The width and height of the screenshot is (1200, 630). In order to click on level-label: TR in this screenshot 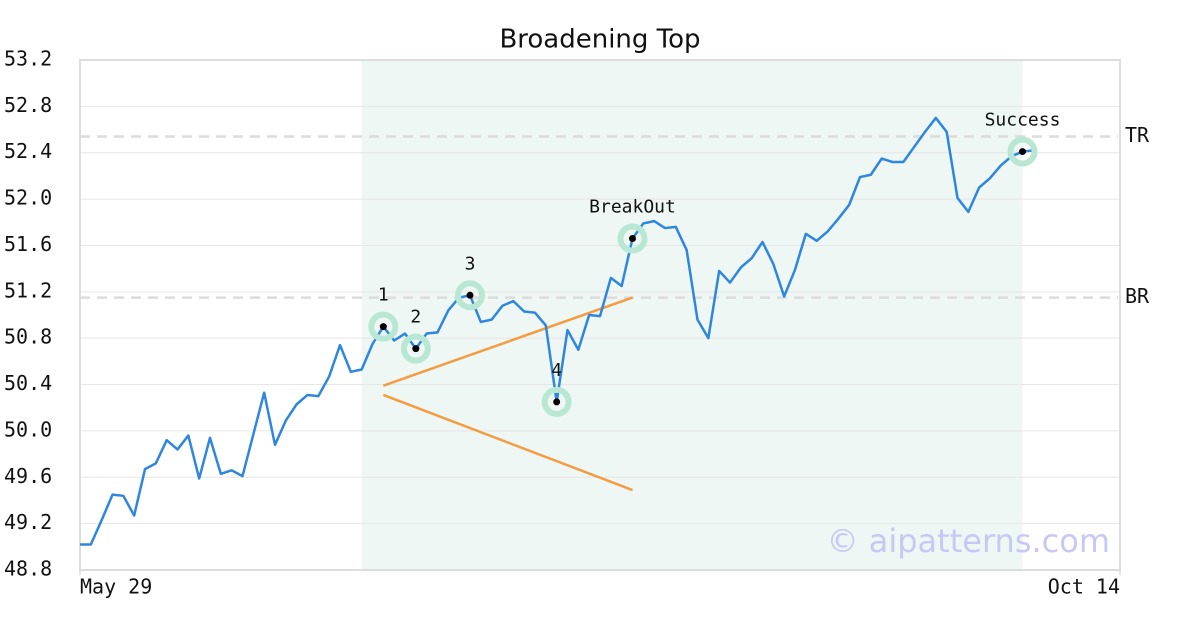, I will do `click(1137, 135)`.